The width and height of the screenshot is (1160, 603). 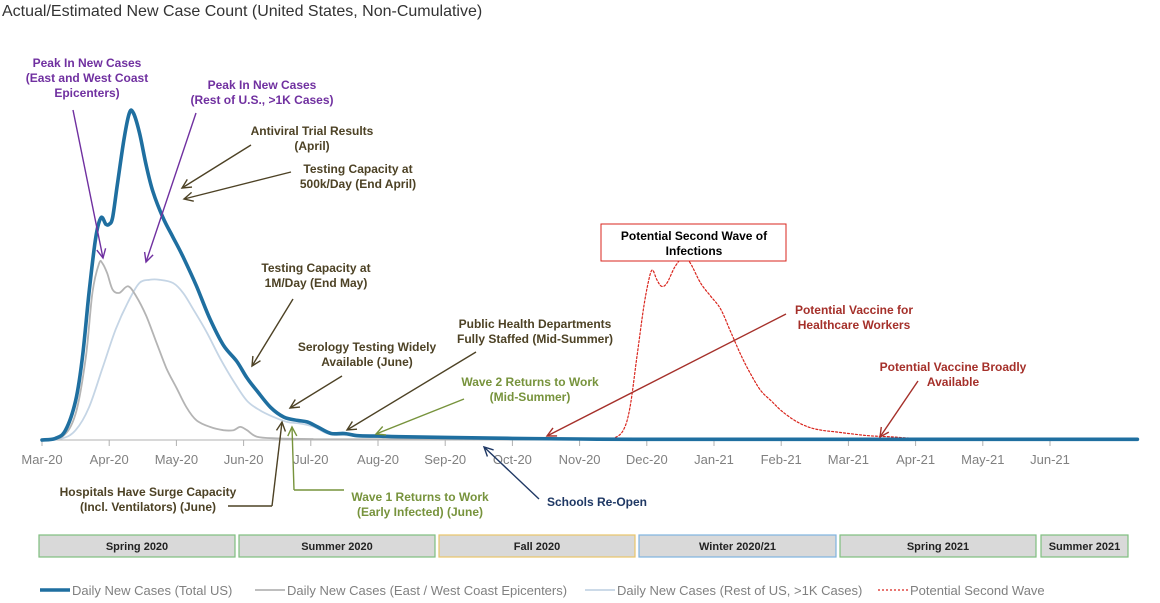 What do you see at coordinates (739, 590) in the screenshot?
I see `legend-label: Daily New Cases (Rest of US, >1K Cases)` at bounding box center [739, 590].